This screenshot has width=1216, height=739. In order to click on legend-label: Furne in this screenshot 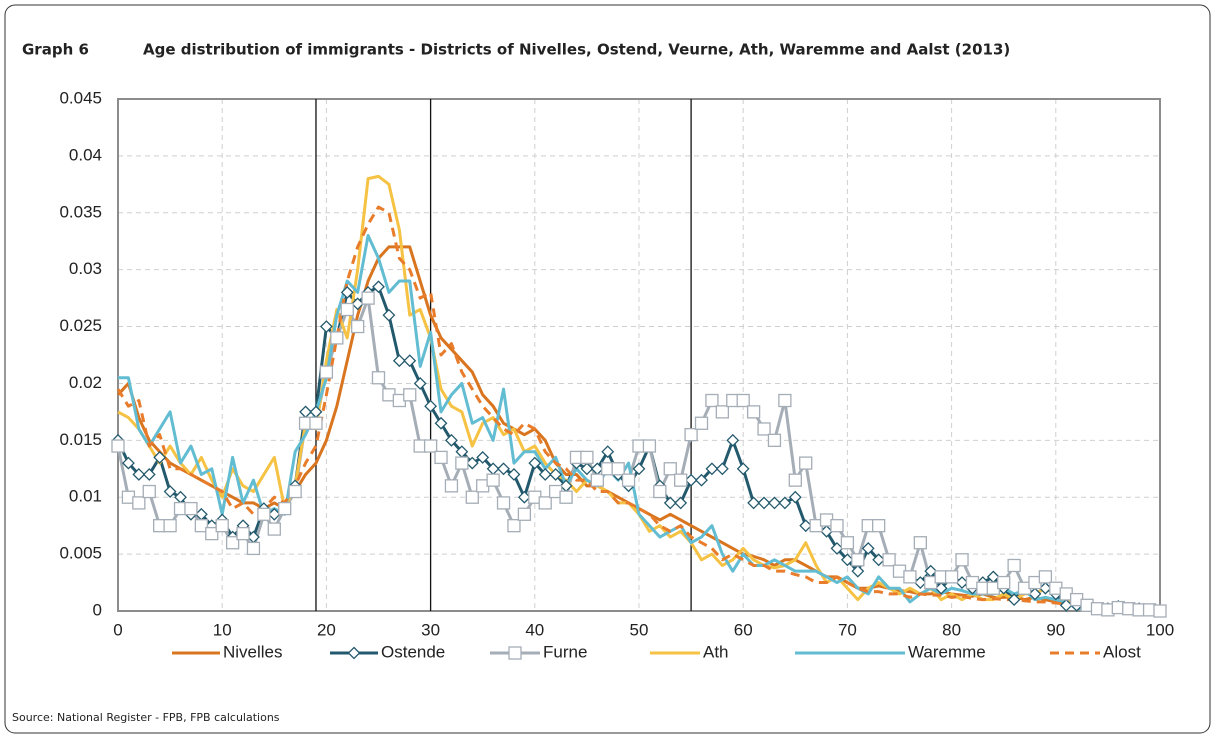, I will do `click(565, 651)`.